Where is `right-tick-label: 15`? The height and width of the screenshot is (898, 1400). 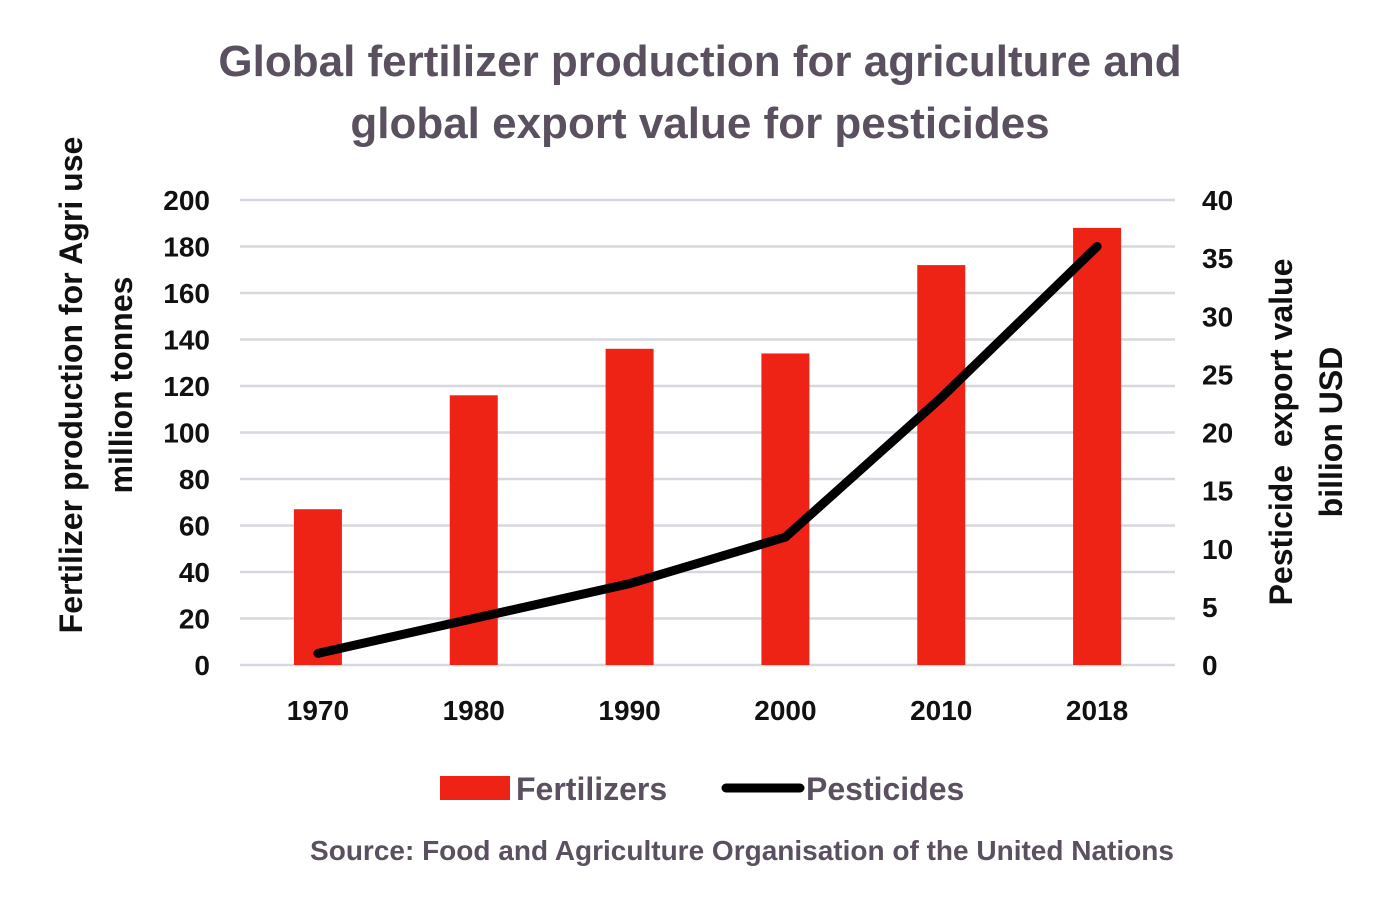
right-tick-label: 15 is located at coordinates (1217, 491).